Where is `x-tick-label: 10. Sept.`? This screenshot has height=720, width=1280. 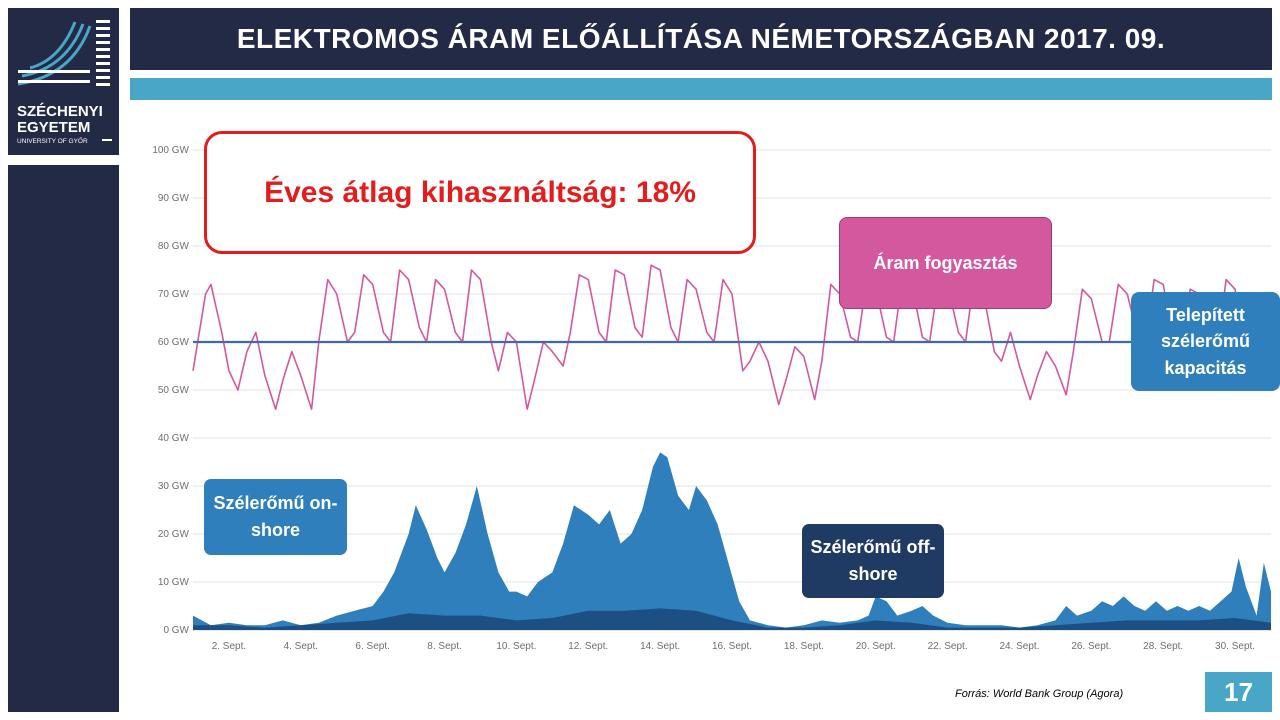
x-tick-label: 10. Sept. is located at coordinates (516, 646).